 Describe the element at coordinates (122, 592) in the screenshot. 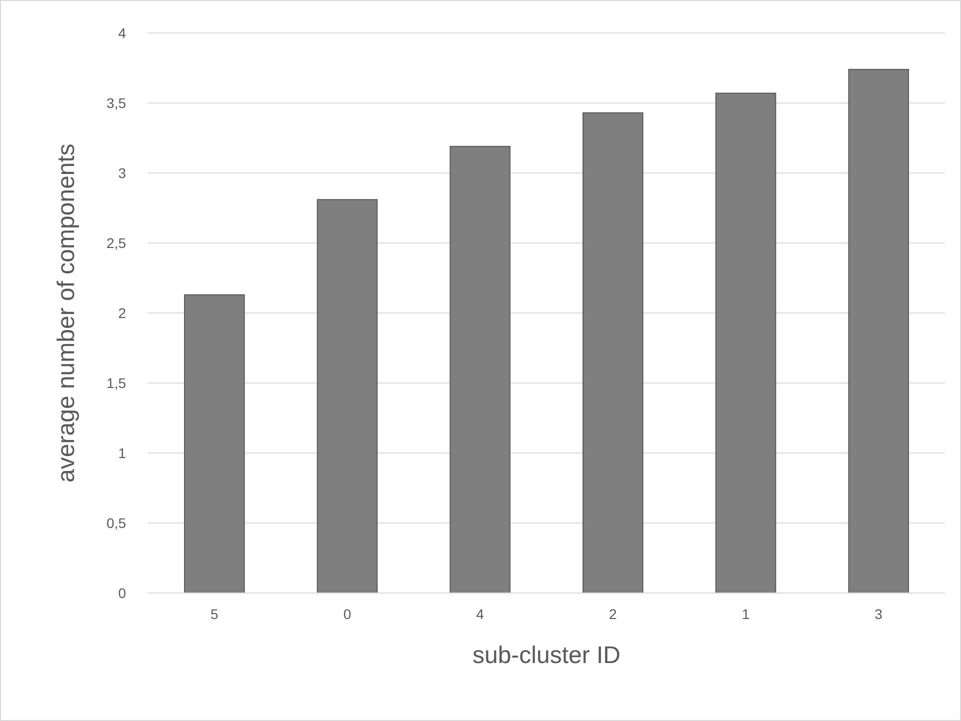

I see `y-tick-label: 0` at that location.